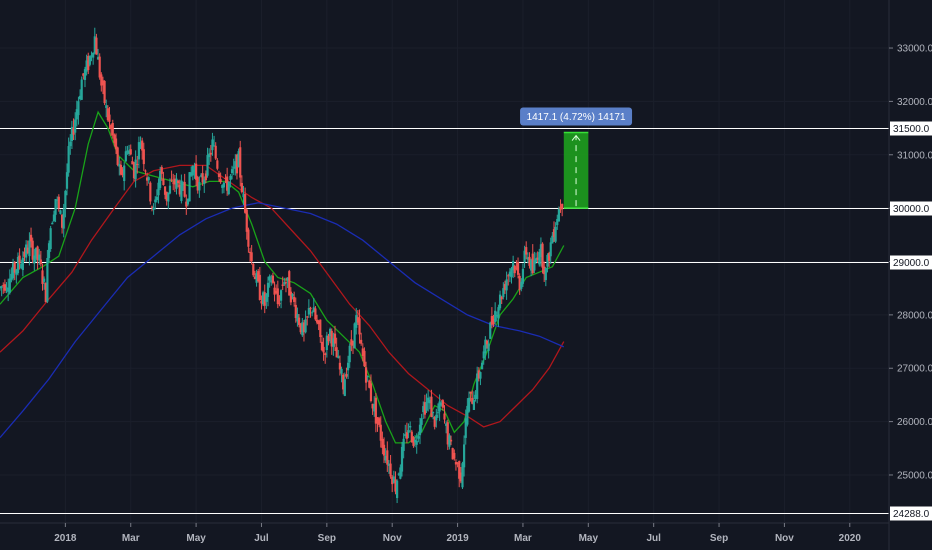 The image size is (932, 550). Describe the element at coordinates (576, 158) in the screenshot. I see `measure-tool: 1417.1 (4.72%) 14171` at that location.